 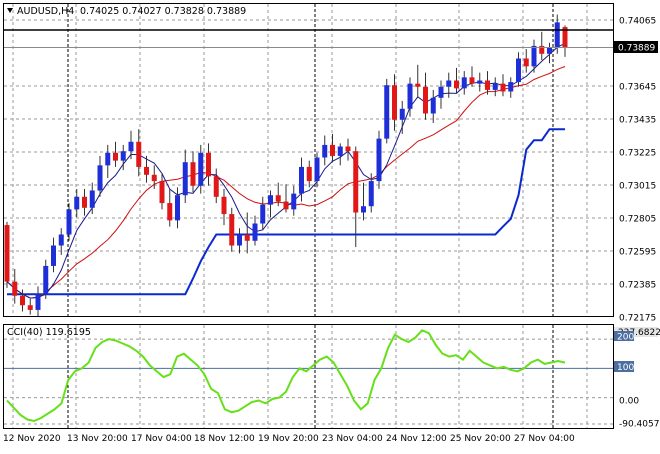 What do you see at coordinates (639, 425) in the screenshot?
I see `cci-tick: -90.4057` at bounding box center [639, 425].